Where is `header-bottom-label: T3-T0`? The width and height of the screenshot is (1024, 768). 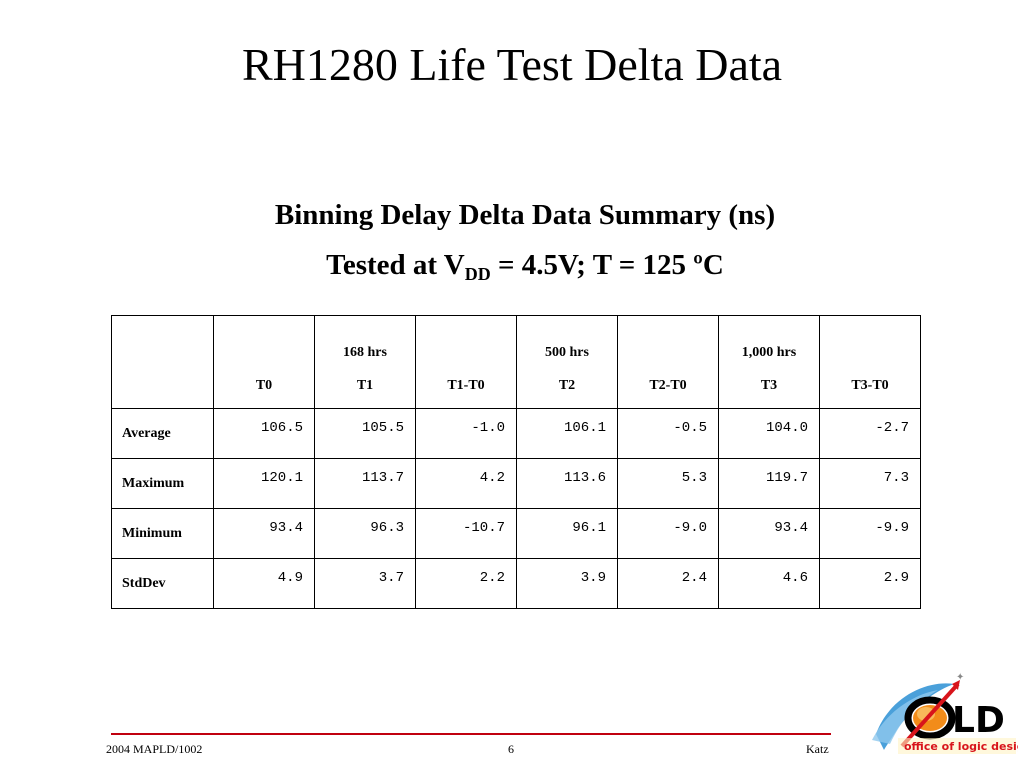 header-bottom-label: T3-T0 is located at coordinates (870, 385).